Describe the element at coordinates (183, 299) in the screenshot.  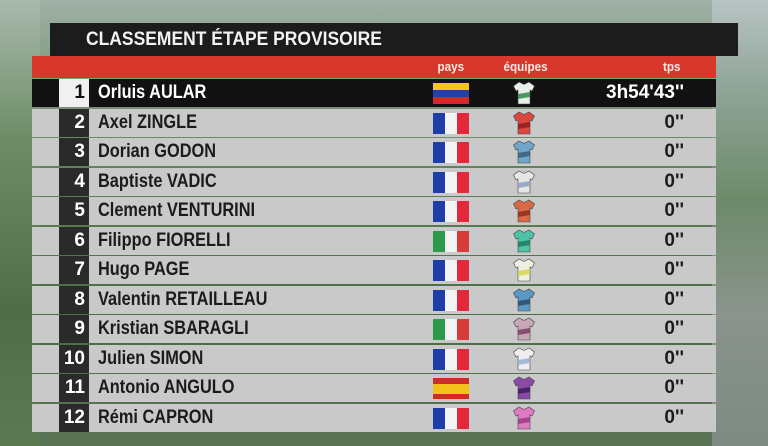
I see `rider-name: Valentin RETAILLEAU` at that location.